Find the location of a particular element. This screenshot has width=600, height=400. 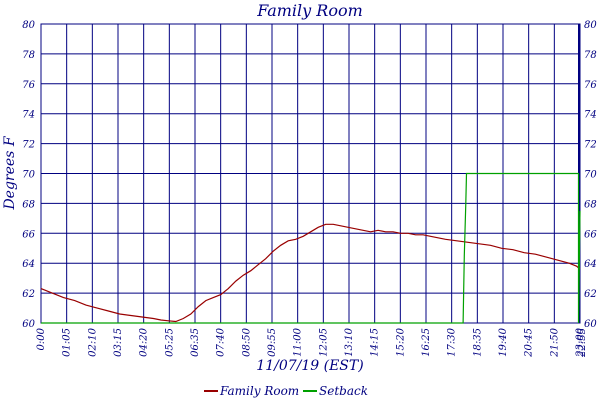

legend-label-setback: Setback is located at coordinates (343, 391).